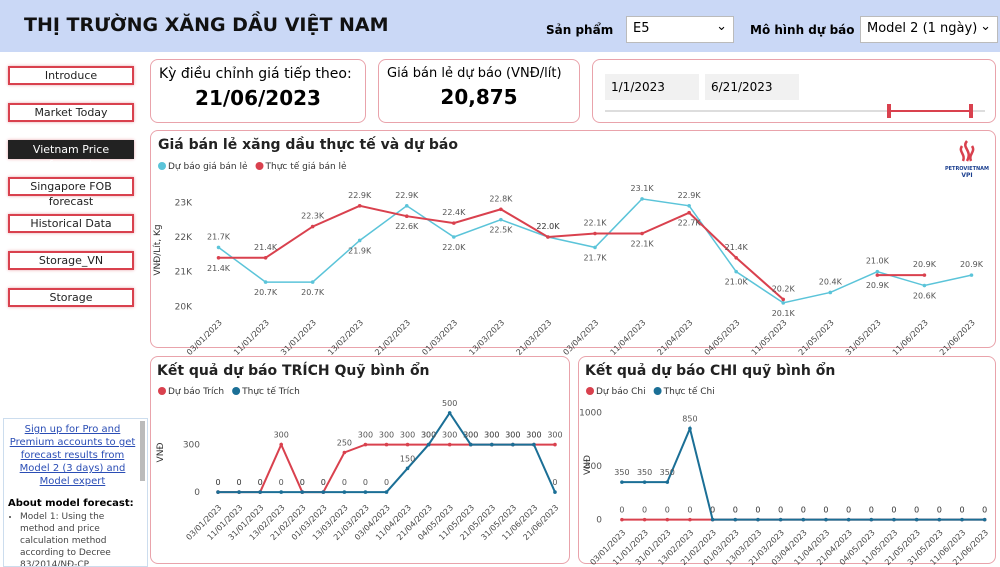 The height and width of the screenshot is (567, 1000). What do you see at coordinates (910, 337) in the screenshot?
I see `x-tick-label: 11/06/2023` at bounding box center [910, 337].